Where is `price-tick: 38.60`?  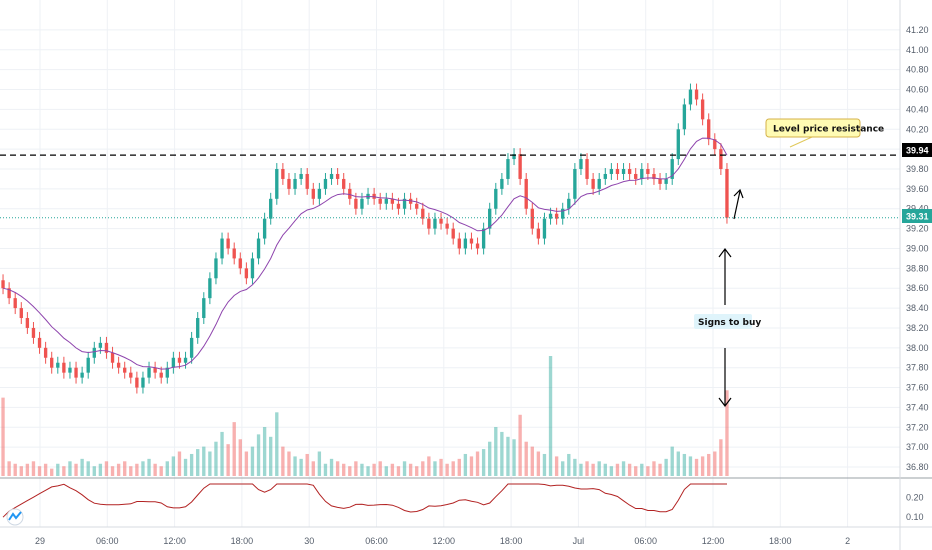
price-tick: 38.60 is located at coordinates (917, 288).